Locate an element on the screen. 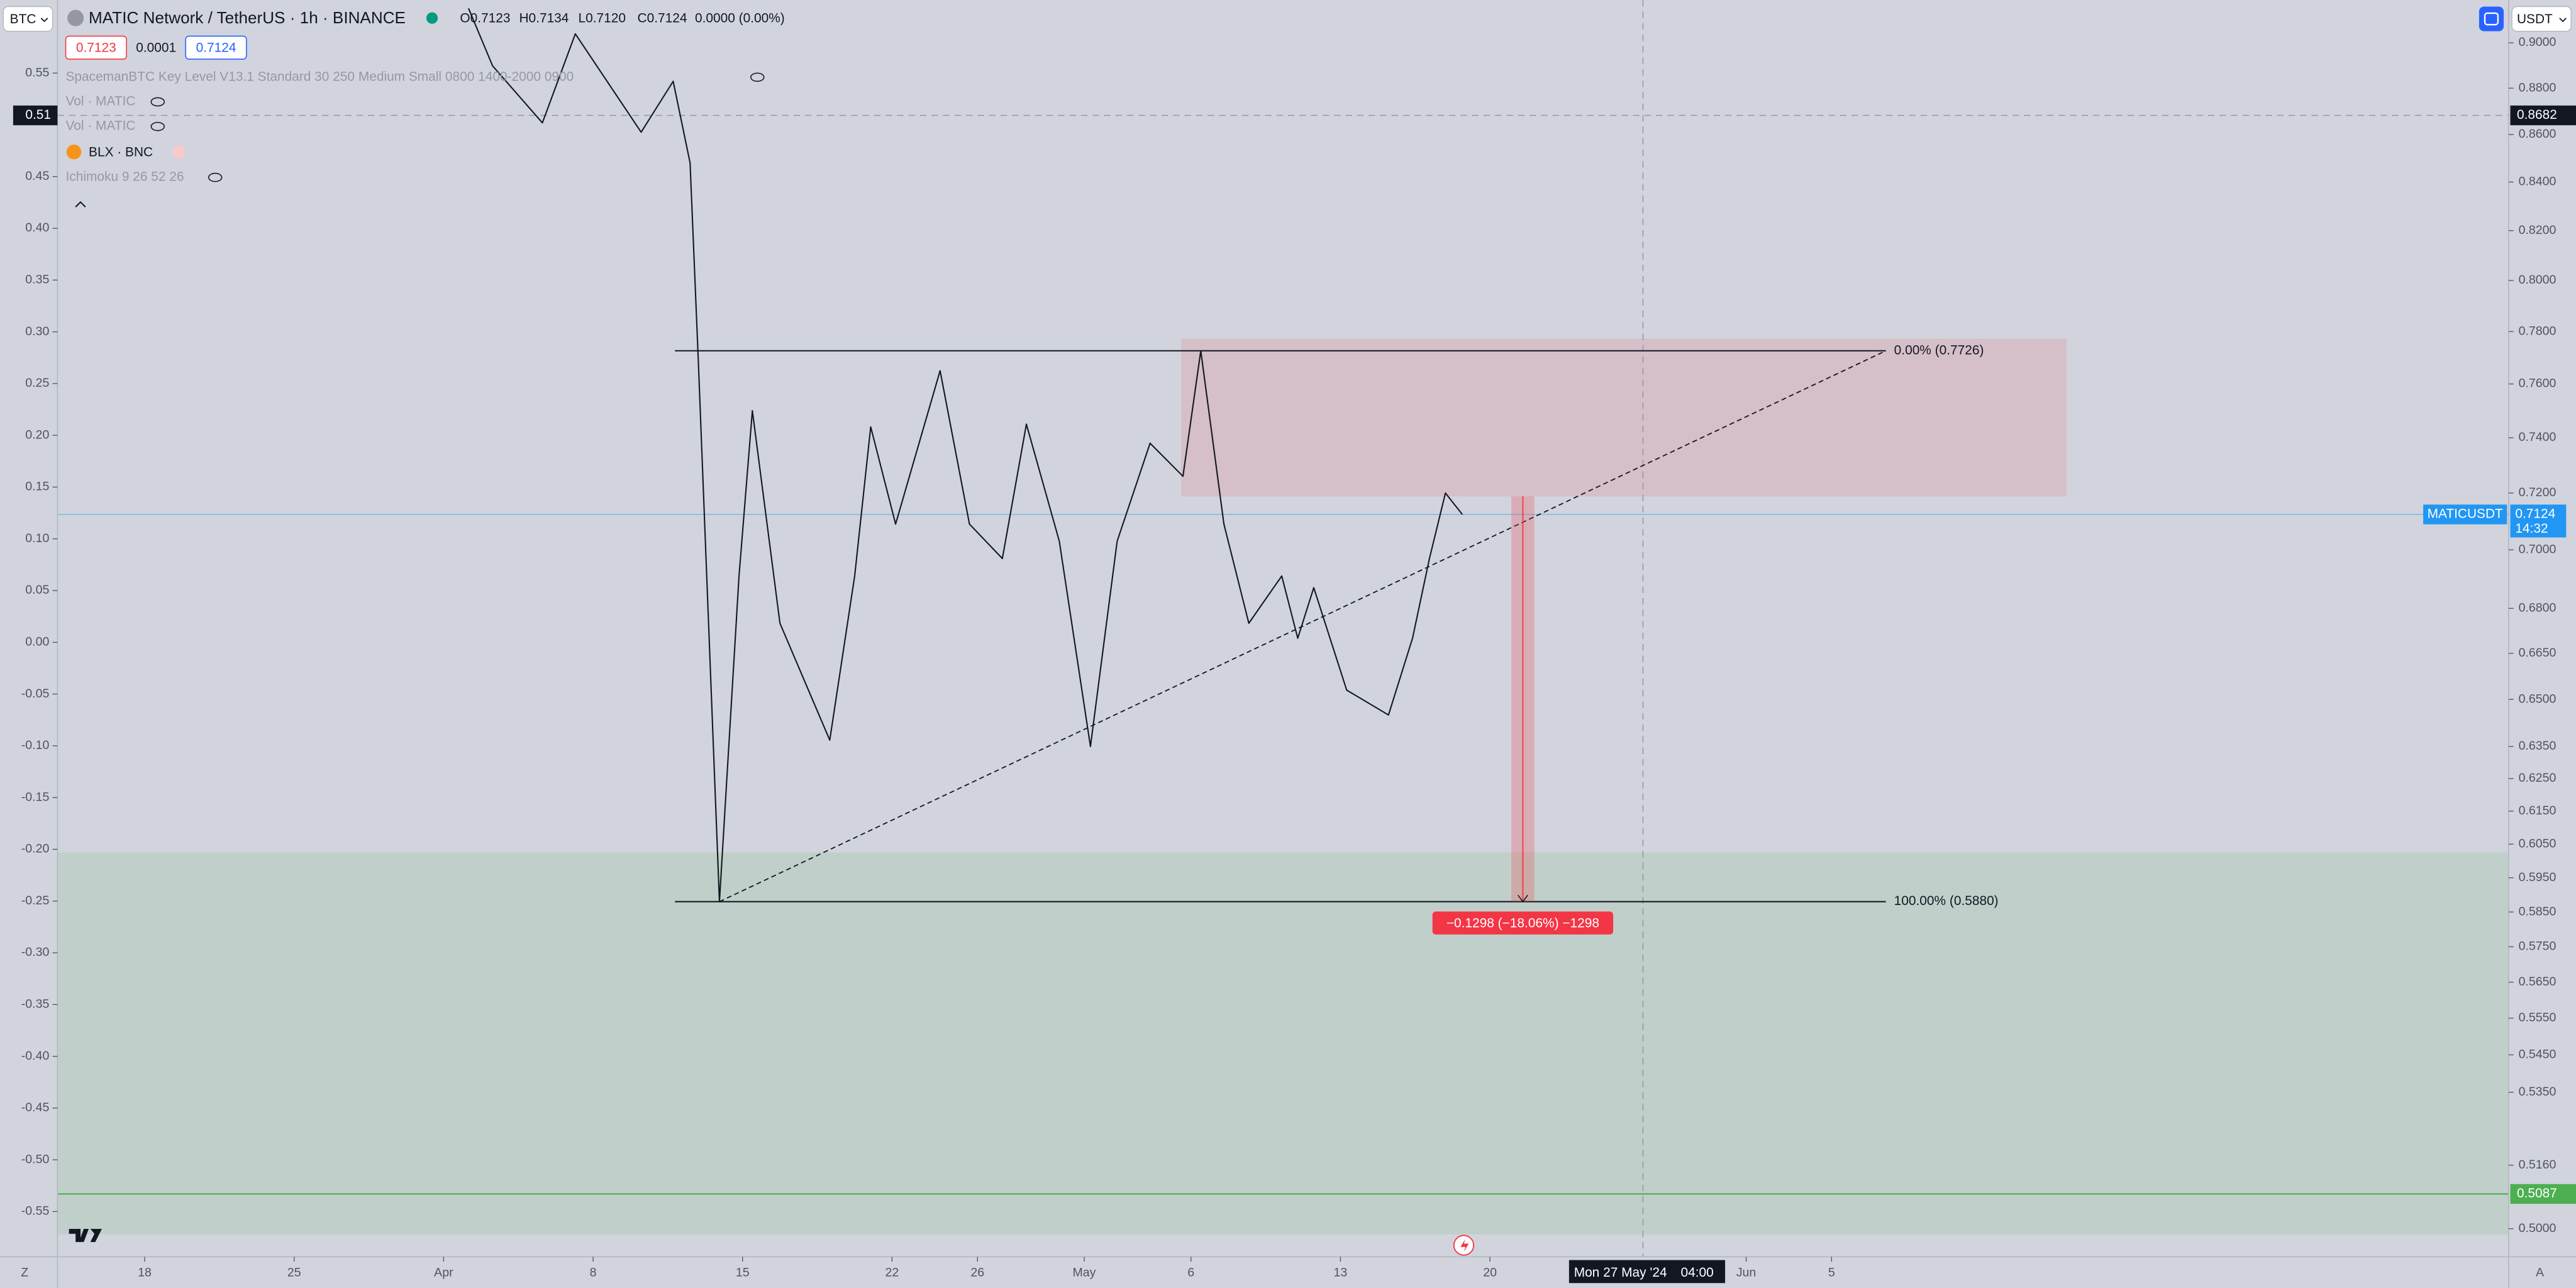  blx-logo is located at coordinates (74, 152).